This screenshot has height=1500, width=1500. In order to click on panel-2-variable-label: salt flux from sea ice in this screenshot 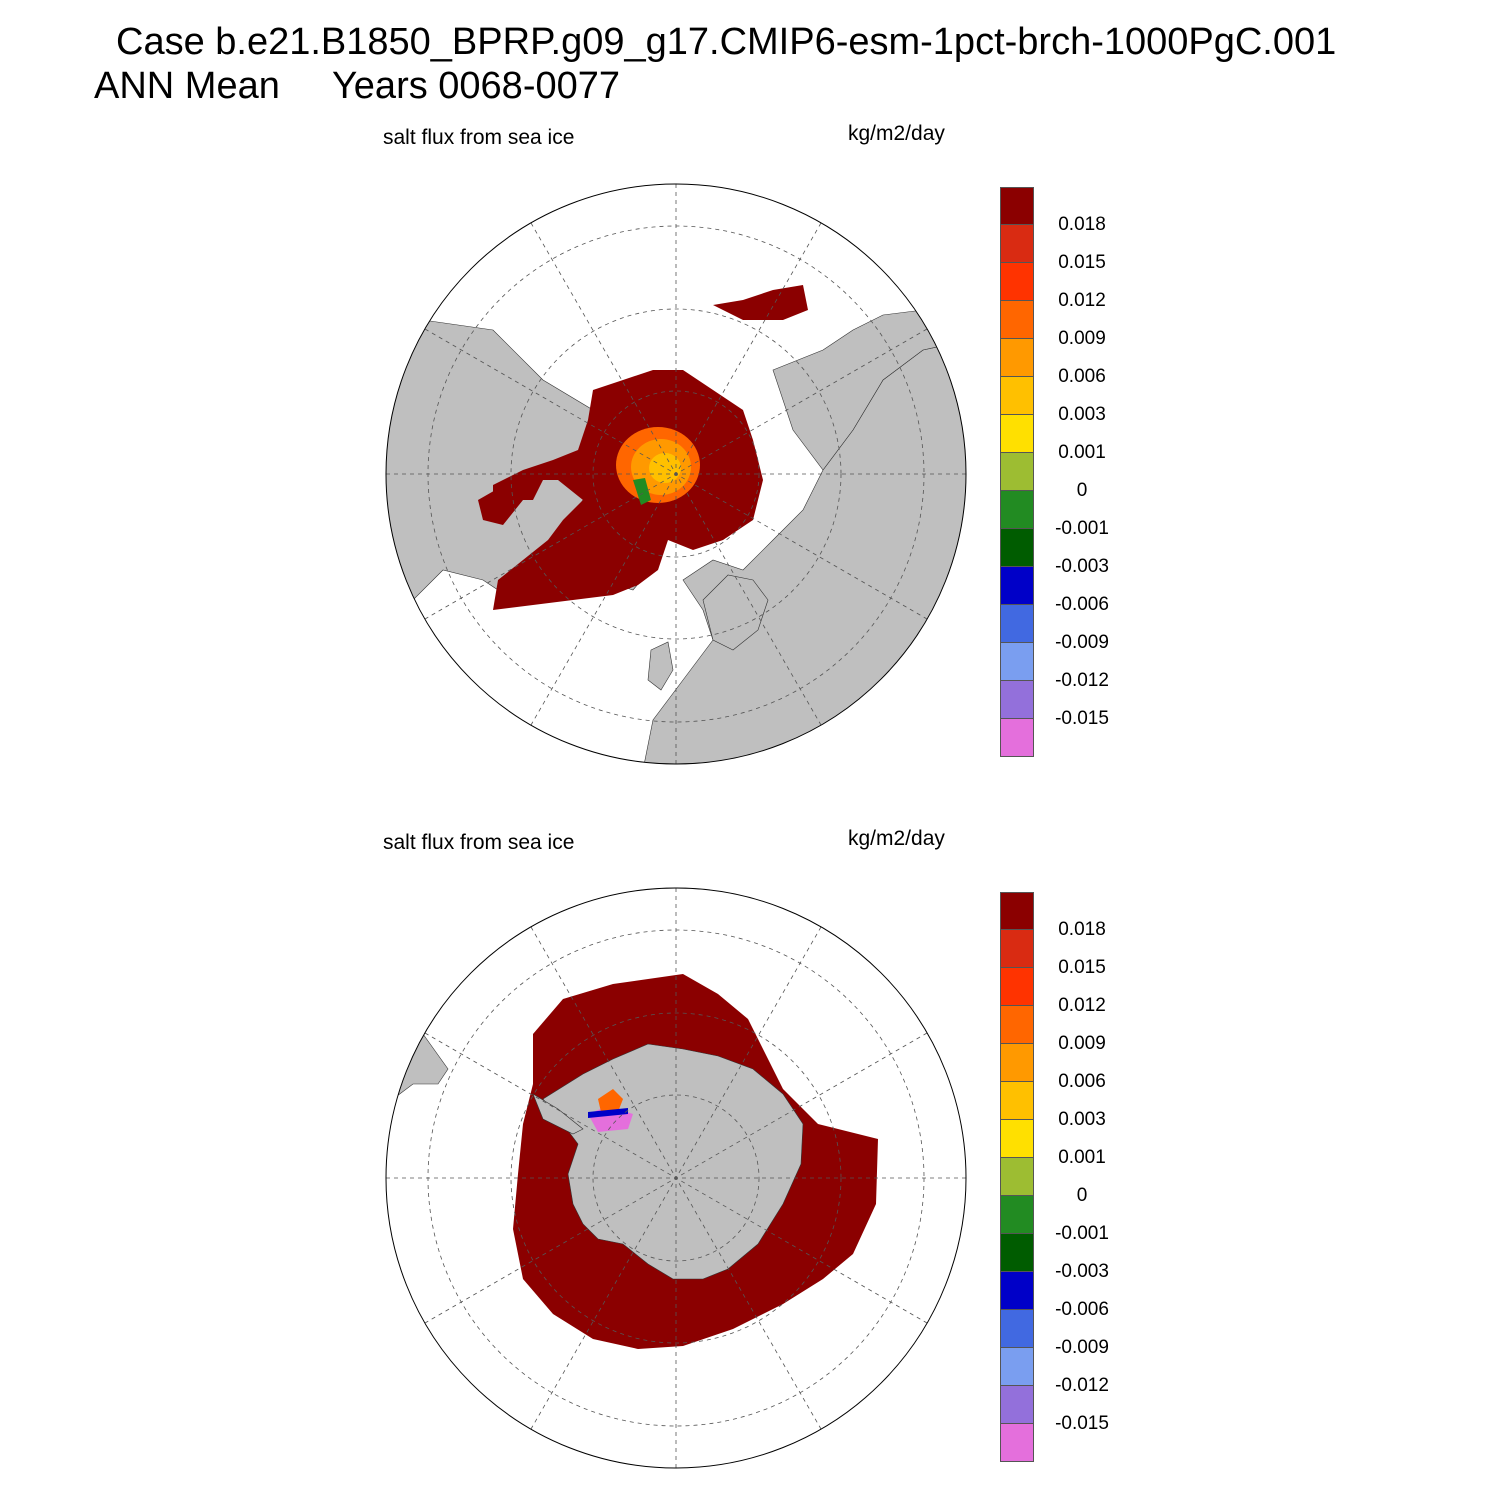, I will do `click(479, 842)`.